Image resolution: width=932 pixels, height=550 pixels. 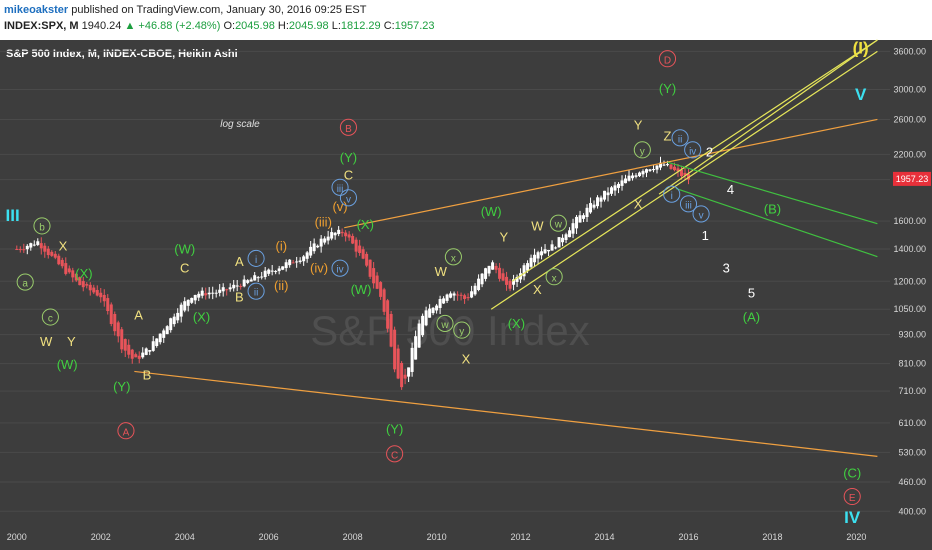 I want to click on x-tick-label: 2004, so click(x=185, y=537).